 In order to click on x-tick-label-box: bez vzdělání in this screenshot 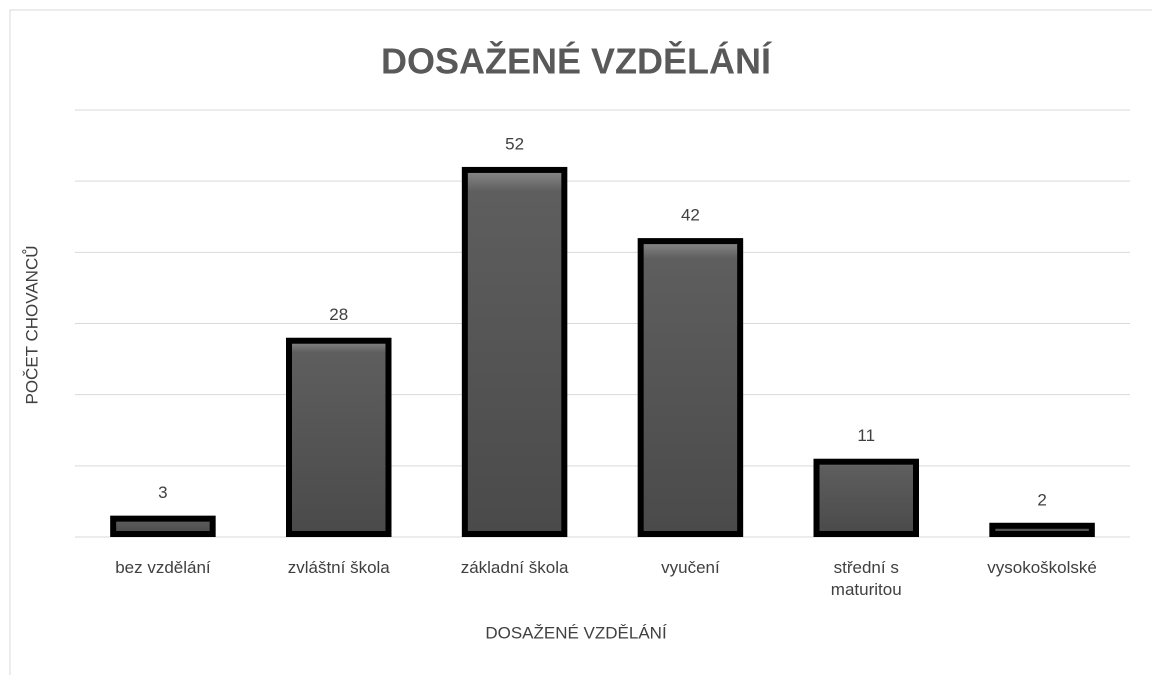, I will do `click(163, 567)`.